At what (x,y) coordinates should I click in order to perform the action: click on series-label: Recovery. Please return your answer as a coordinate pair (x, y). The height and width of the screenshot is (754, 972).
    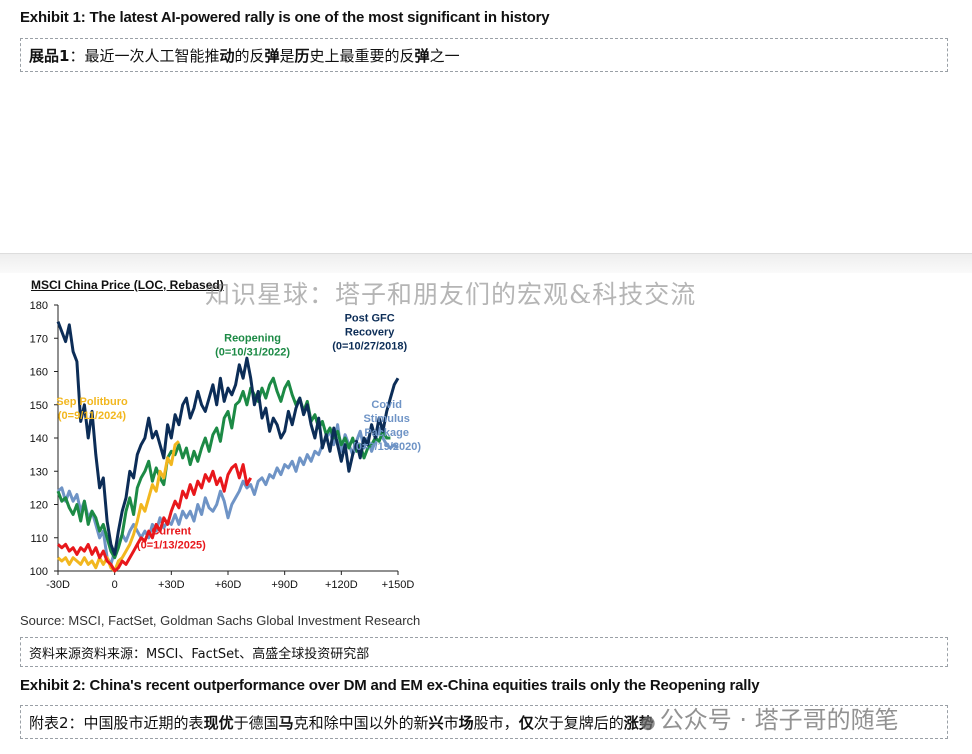
    Looking at the image, I should click on (370, 333).